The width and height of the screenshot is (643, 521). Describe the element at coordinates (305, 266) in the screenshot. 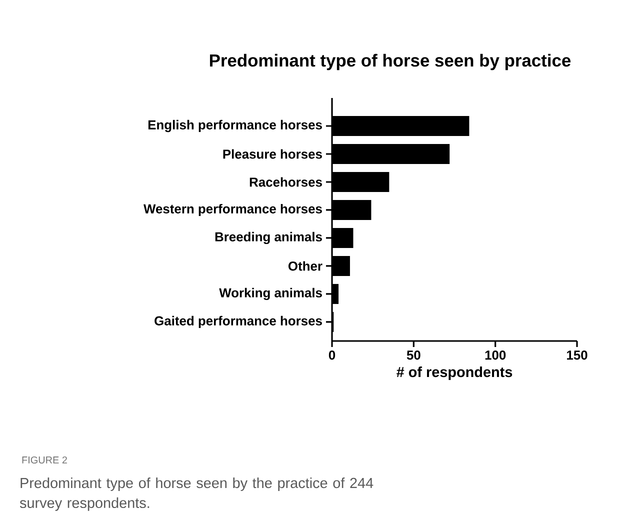

I see `y-tick-label: Other` at that location.